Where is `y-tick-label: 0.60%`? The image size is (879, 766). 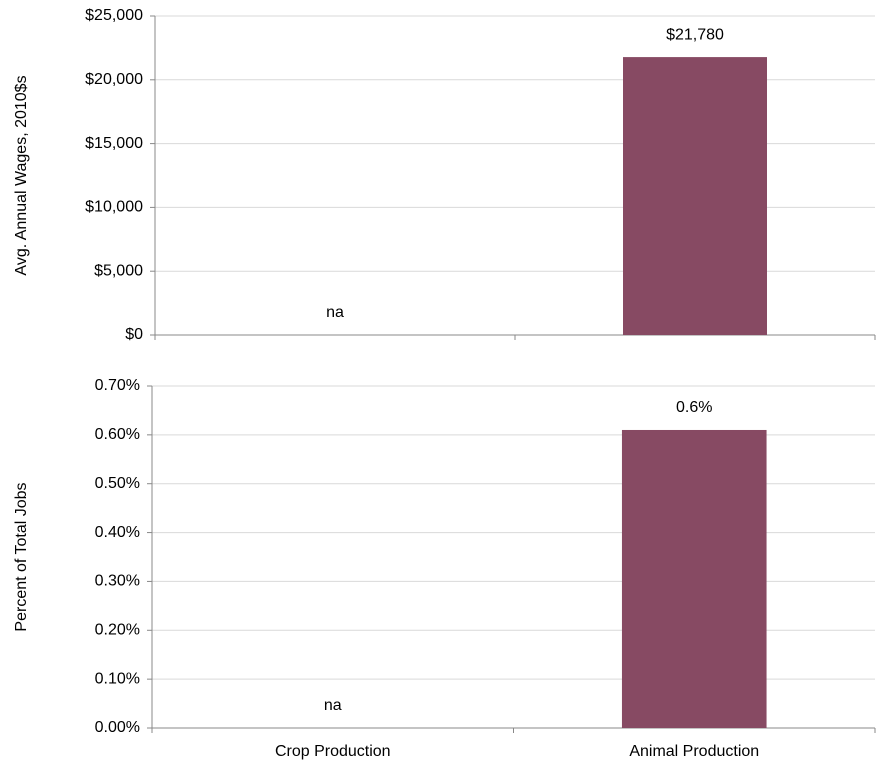
y-tick-label: 0.60% is located at coordinates (117, 434).